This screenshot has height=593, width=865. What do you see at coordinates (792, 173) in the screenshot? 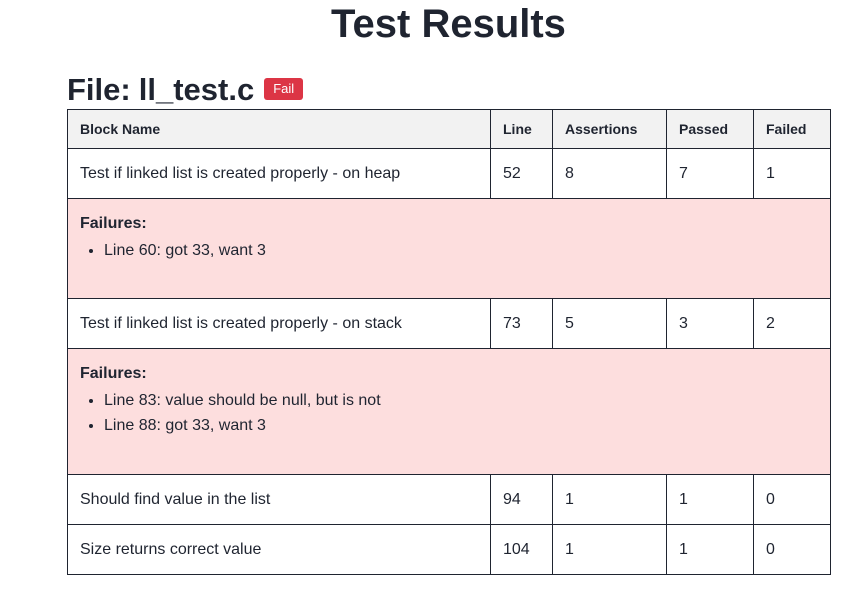
I see `failed-cell: 1` at bounding box center [792, 173].